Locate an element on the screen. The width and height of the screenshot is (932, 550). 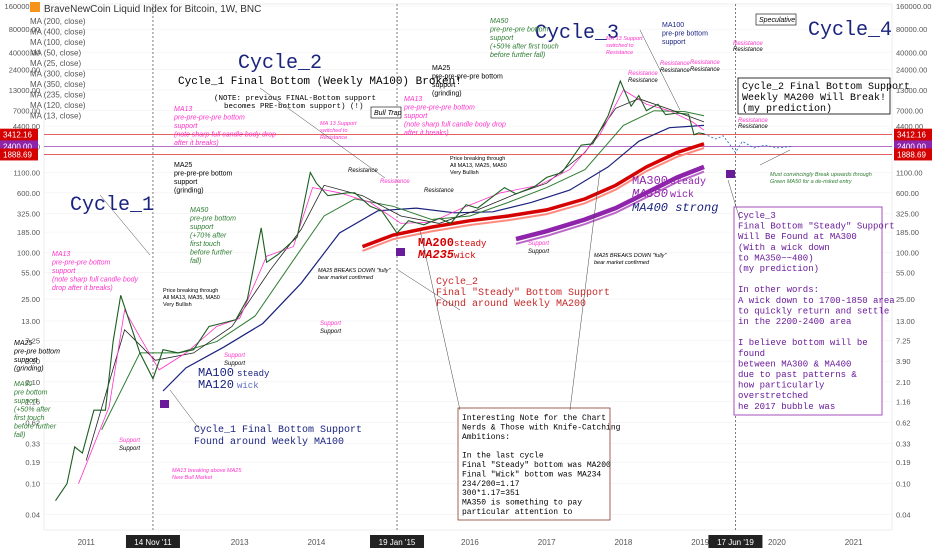
support-tag-1: Support is located at coordinates (330, 332).